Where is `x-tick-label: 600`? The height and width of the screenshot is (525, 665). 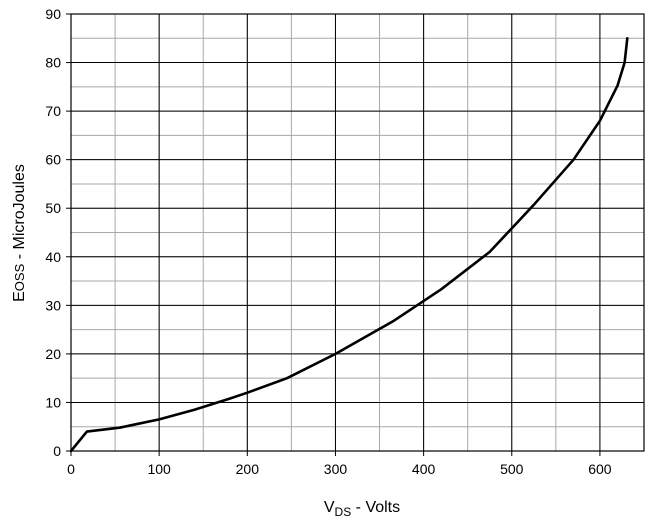
x-tick-label: 600 is located at coordinates (600, 469).